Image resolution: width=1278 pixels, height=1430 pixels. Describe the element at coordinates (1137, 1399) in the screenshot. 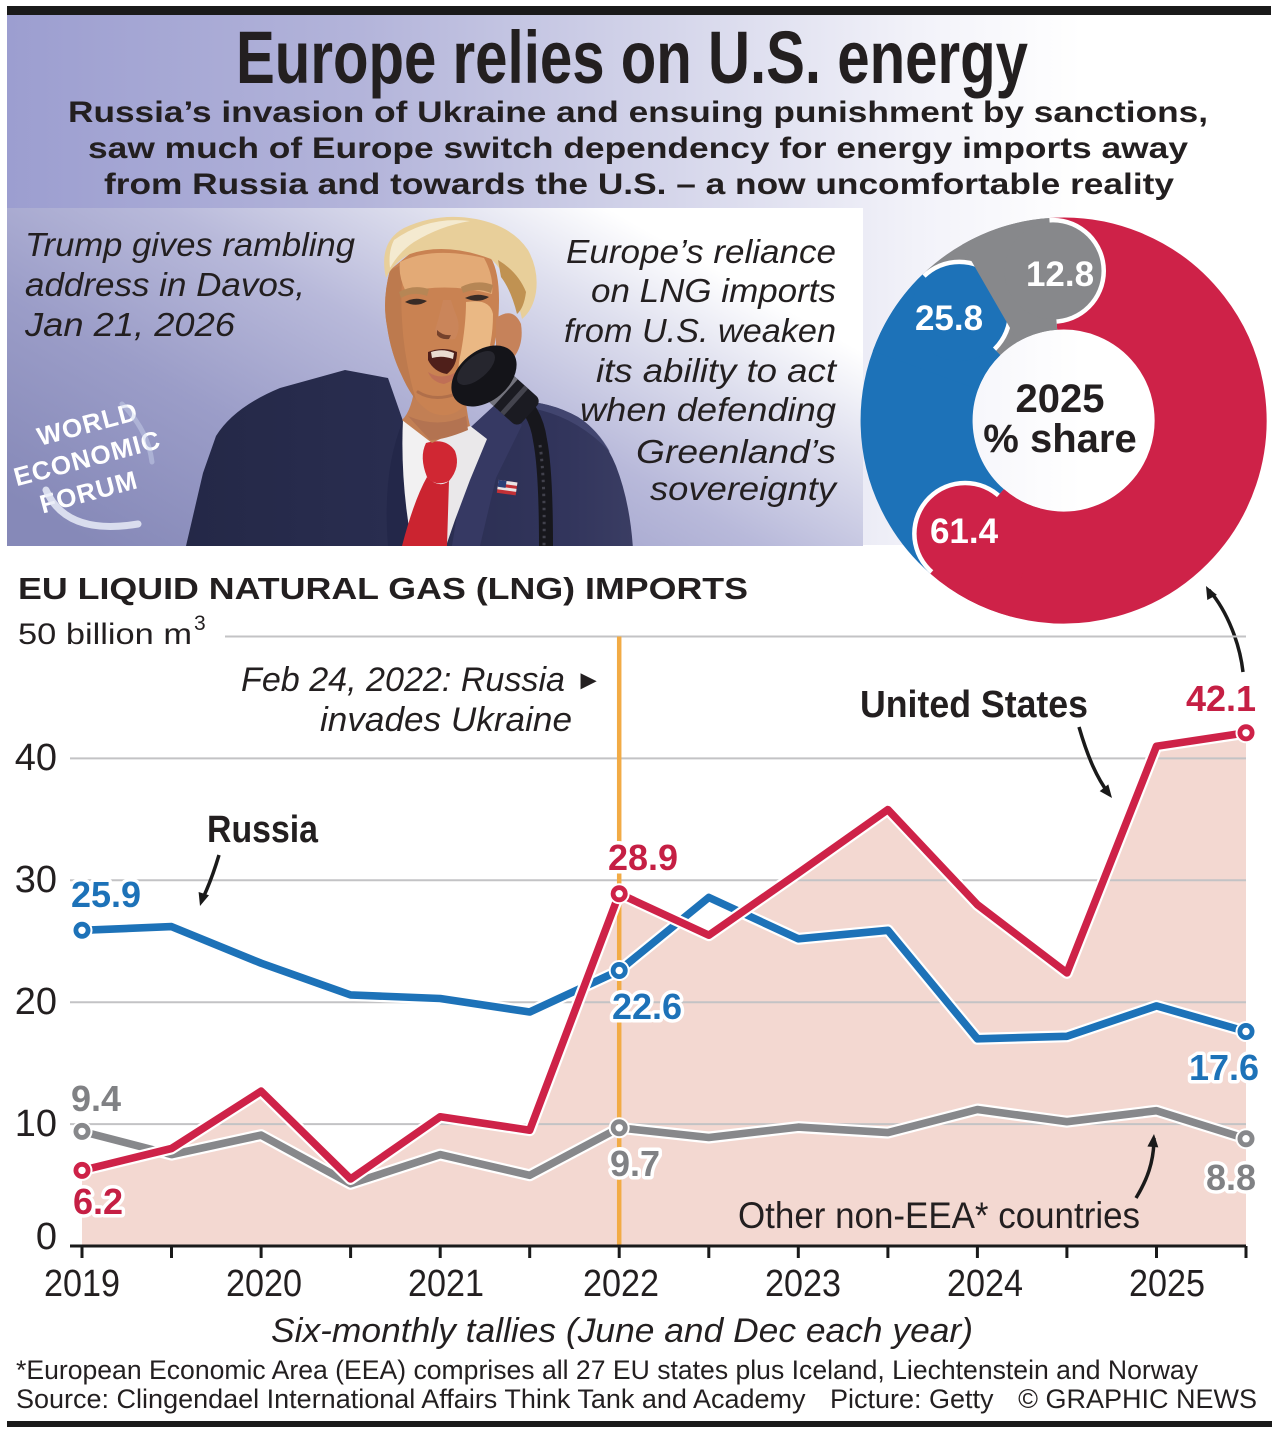

I see `svg-text: © GRAPHIC NEWS` at that location.